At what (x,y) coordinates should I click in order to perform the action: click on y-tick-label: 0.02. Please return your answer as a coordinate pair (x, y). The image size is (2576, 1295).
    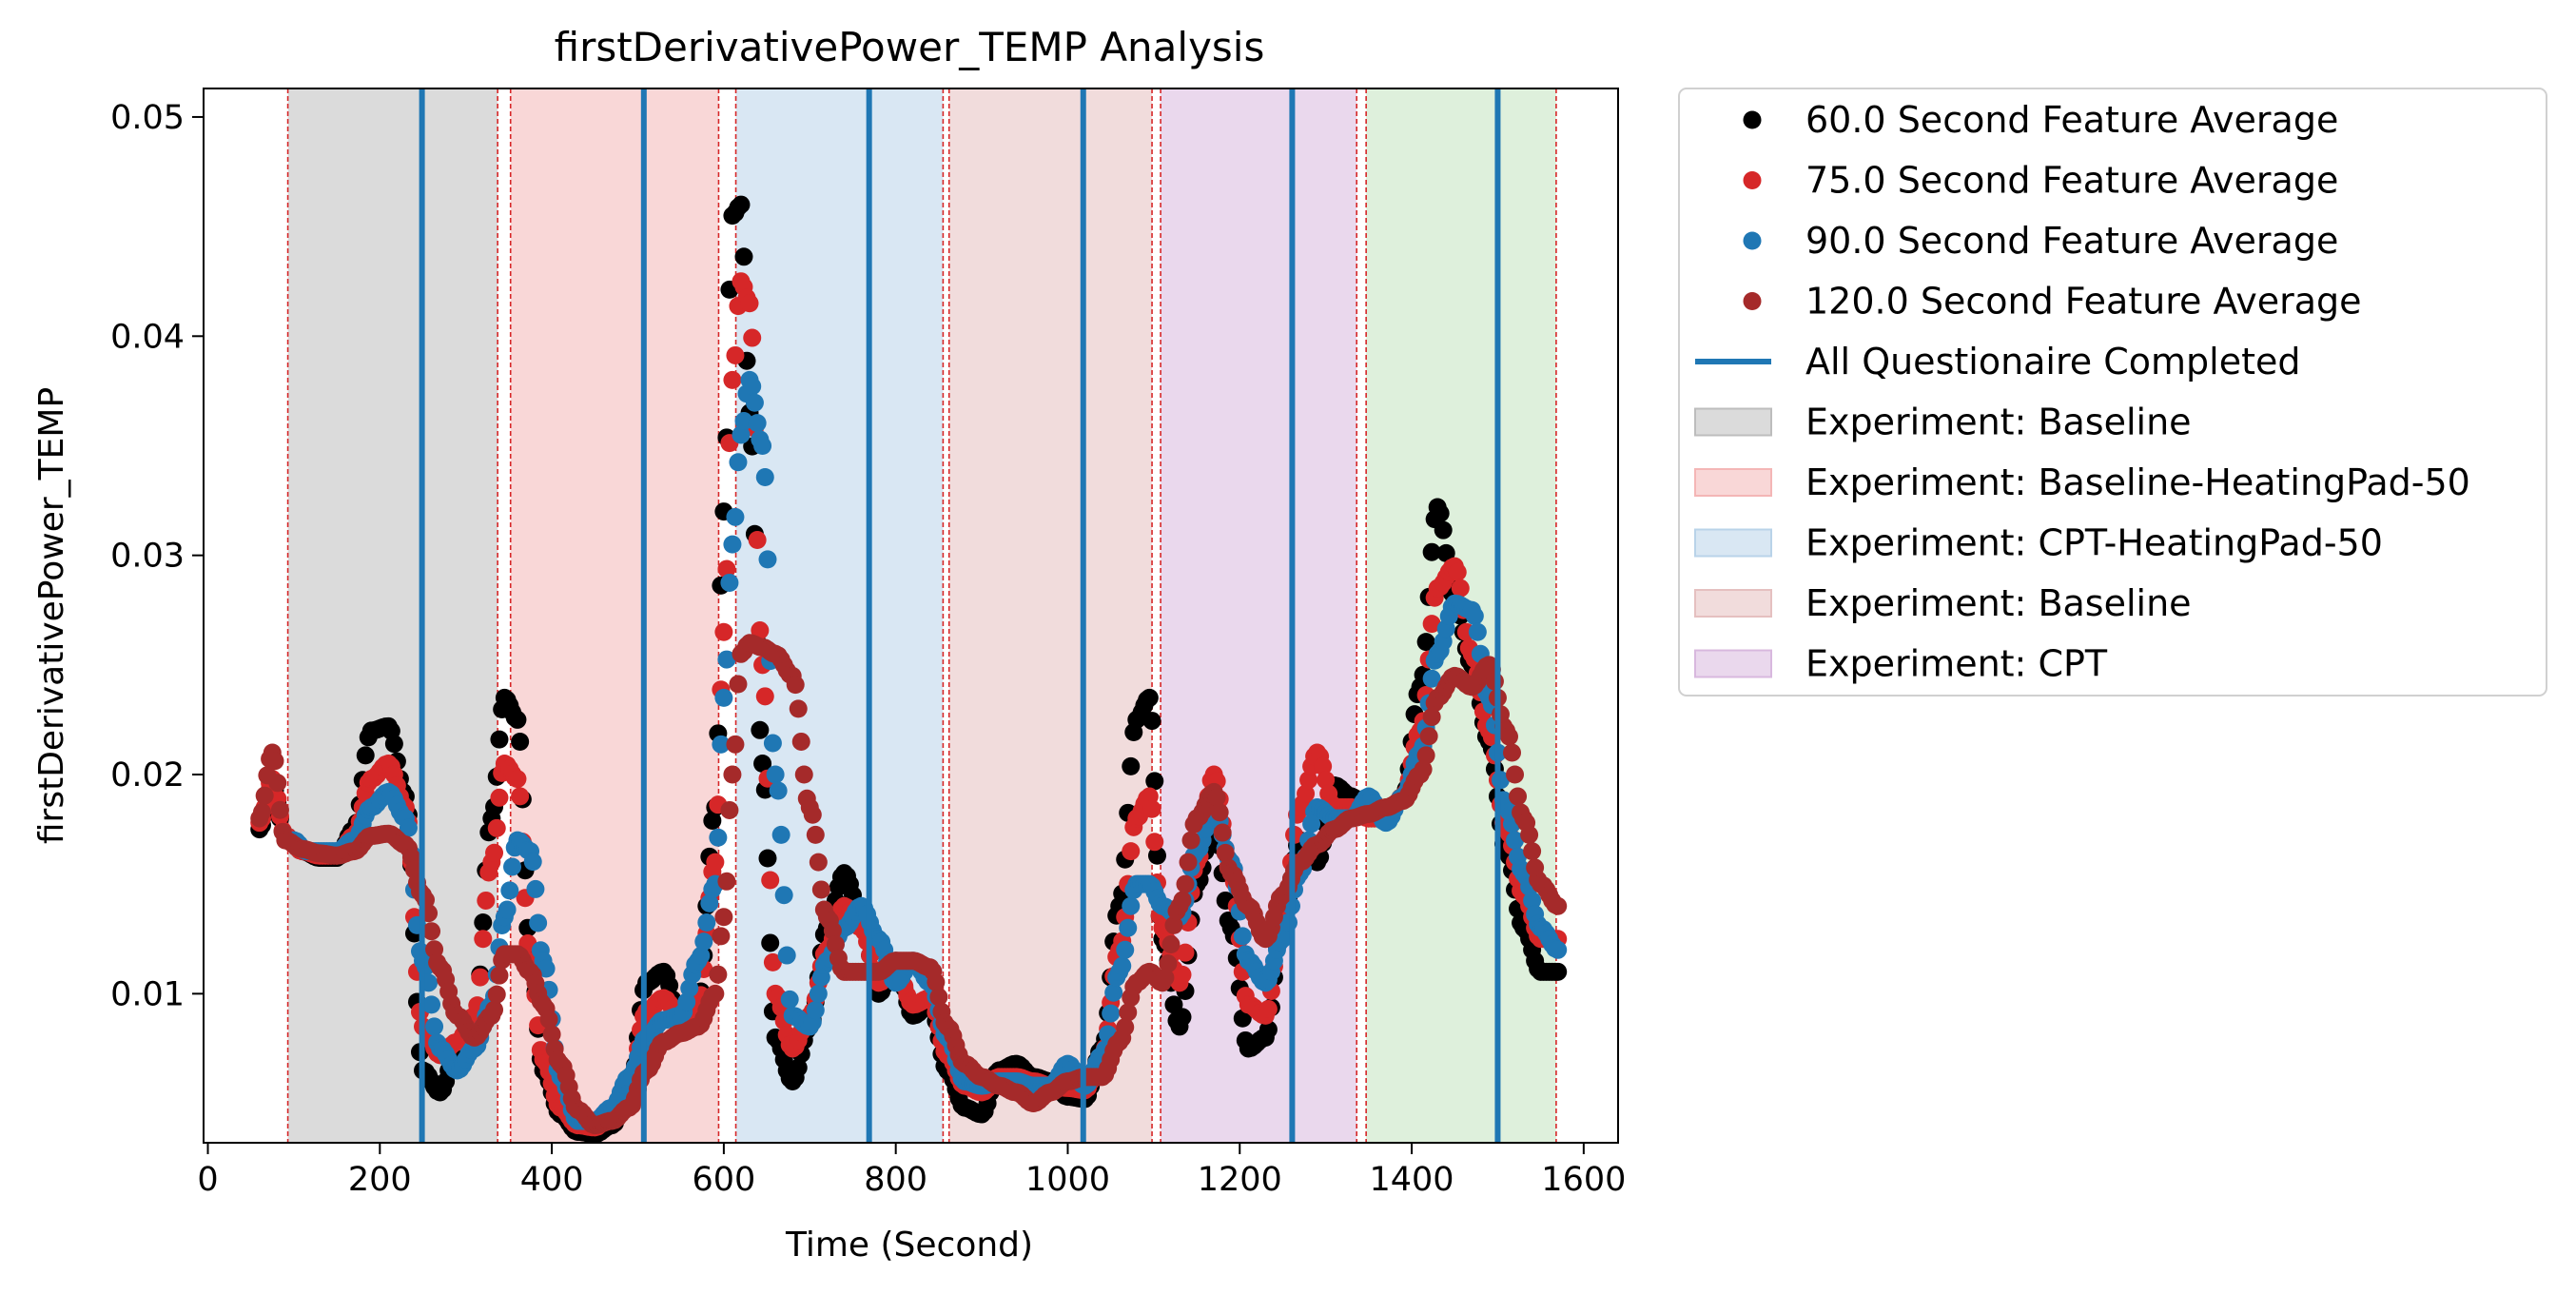
    Looking at the image, I should click on (148, 775).